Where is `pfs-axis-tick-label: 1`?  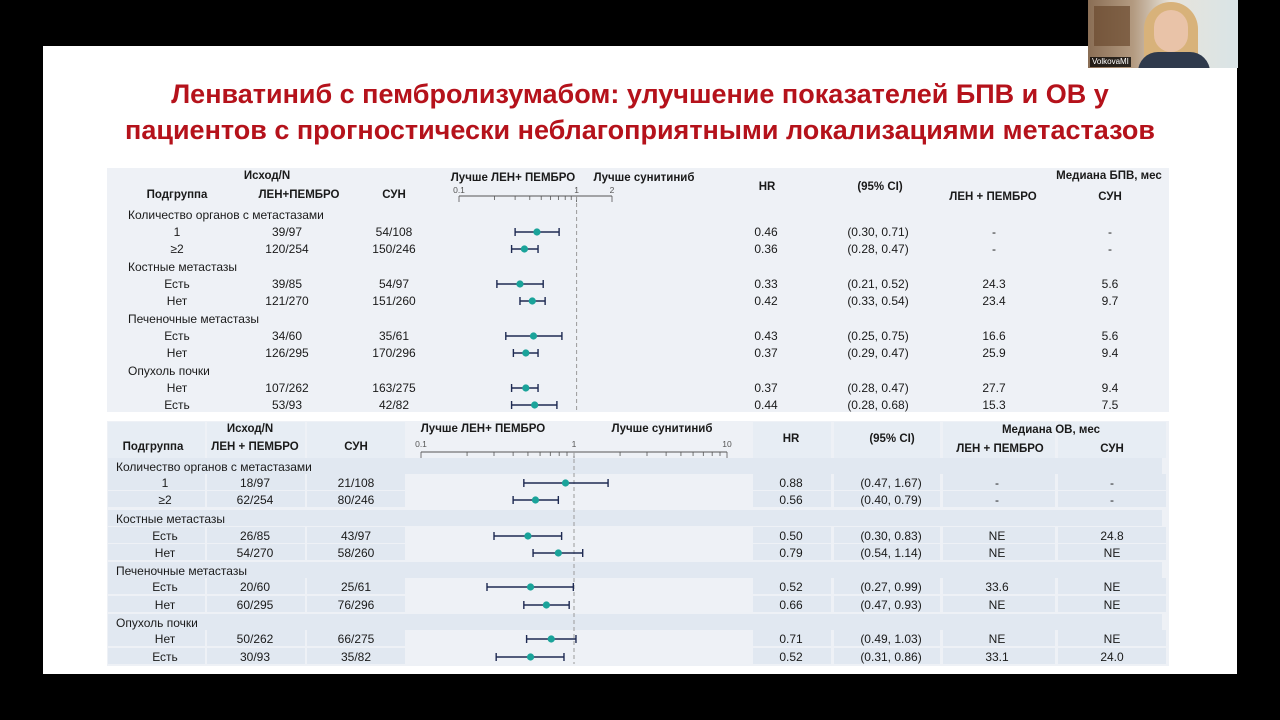
pfs-axis-tick-label: 1 is located at coordinates (576, 190).